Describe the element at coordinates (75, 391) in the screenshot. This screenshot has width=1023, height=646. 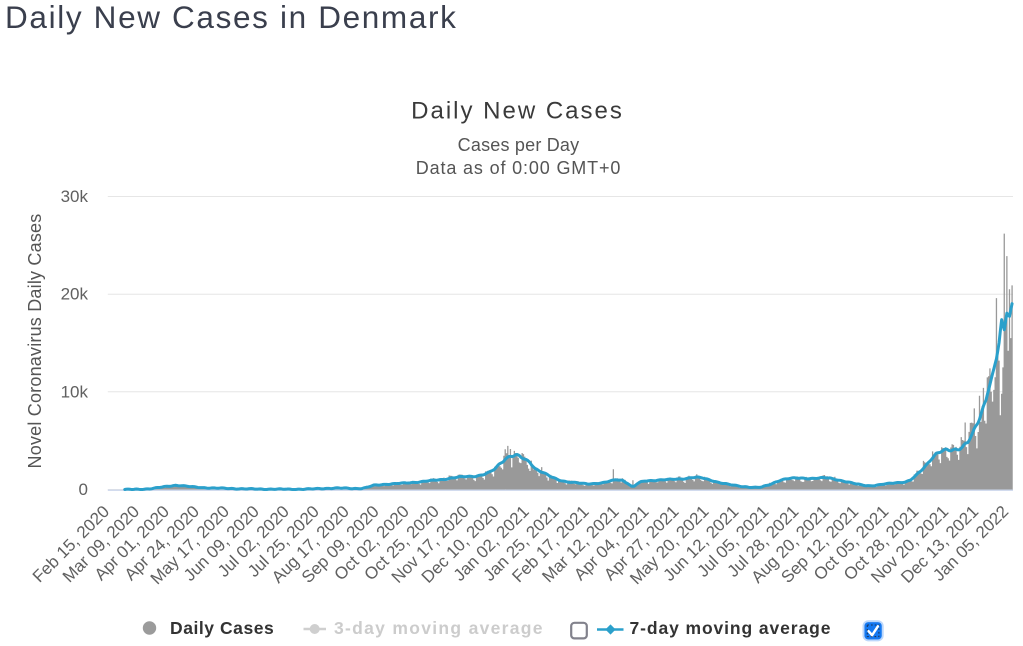
I see `svg-text: 10k` at that location.